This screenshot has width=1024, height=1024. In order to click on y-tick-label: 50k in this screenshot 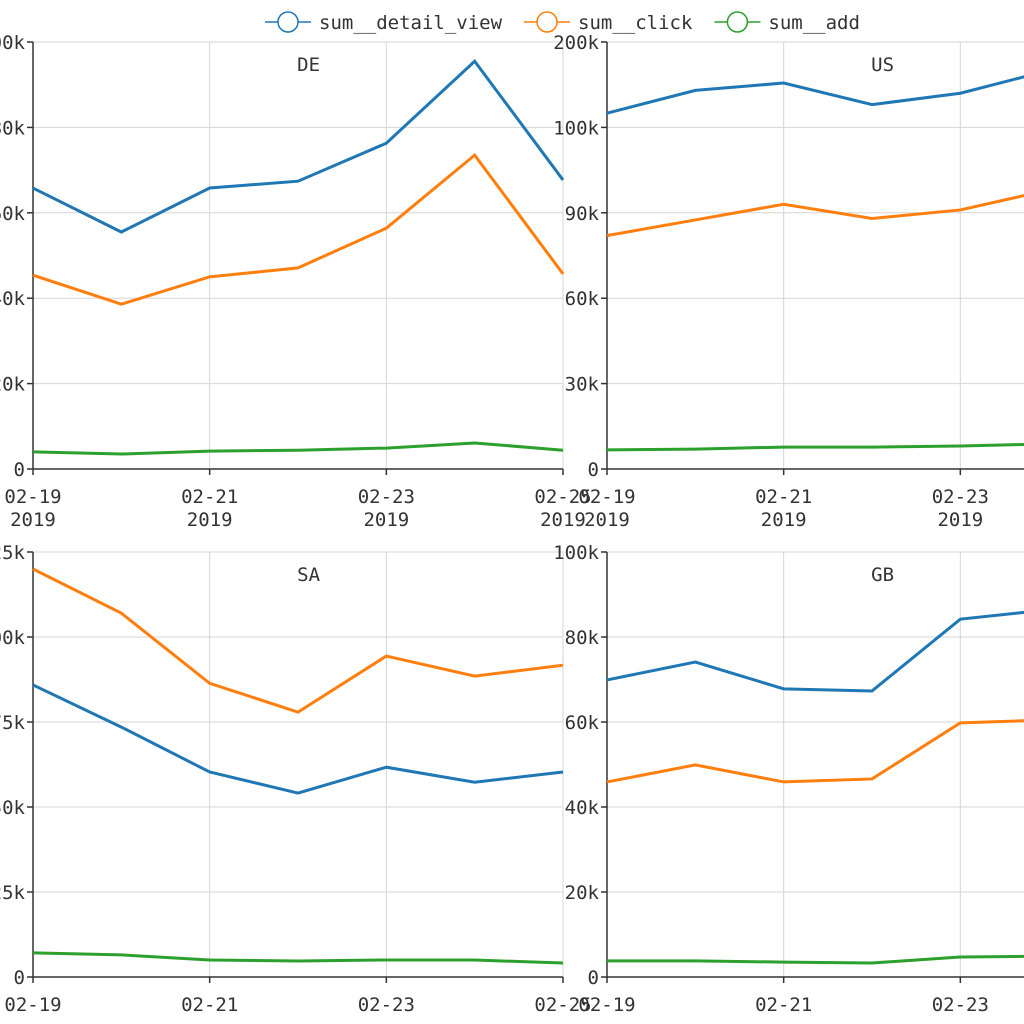, I will do `click(13, 808)`.